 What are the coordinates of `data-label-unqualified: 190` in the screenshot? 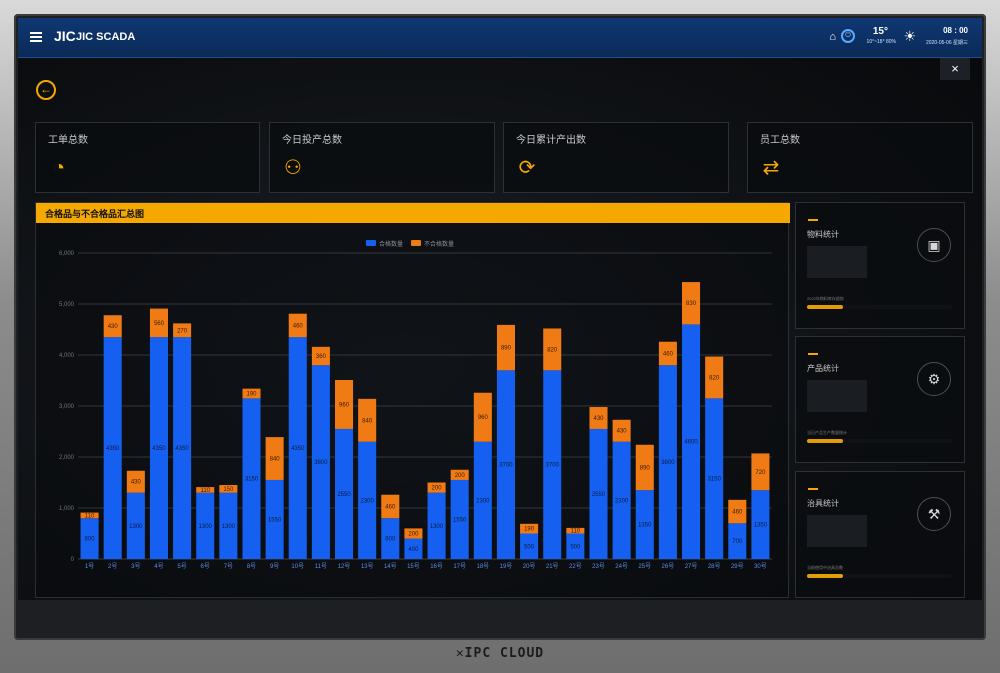 It's located at (251, 395).